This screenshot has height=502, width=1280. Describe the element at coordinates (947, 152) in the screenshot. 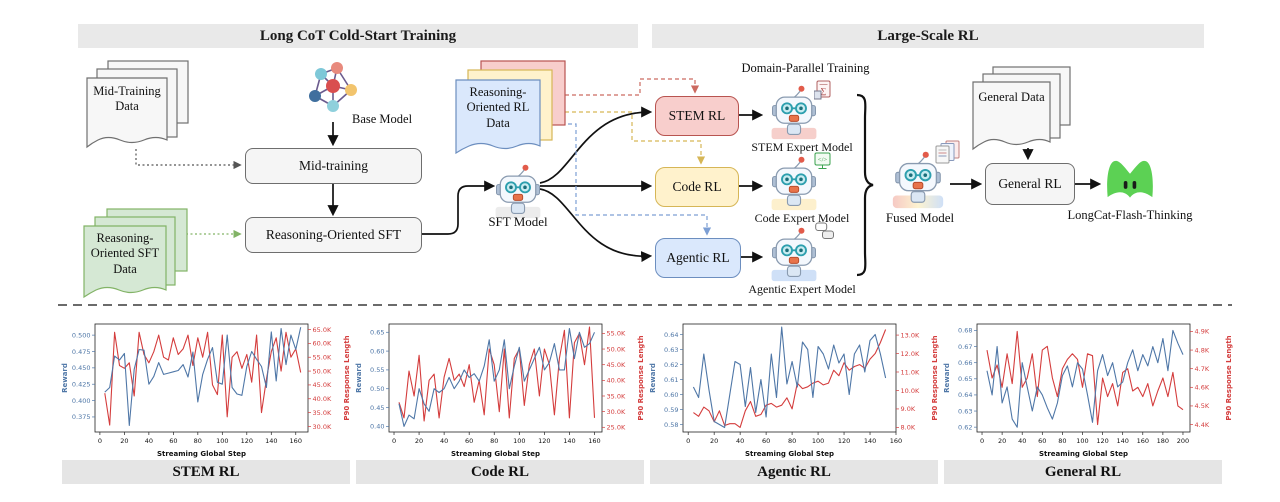

I see `fused-badge-icon` at that location.